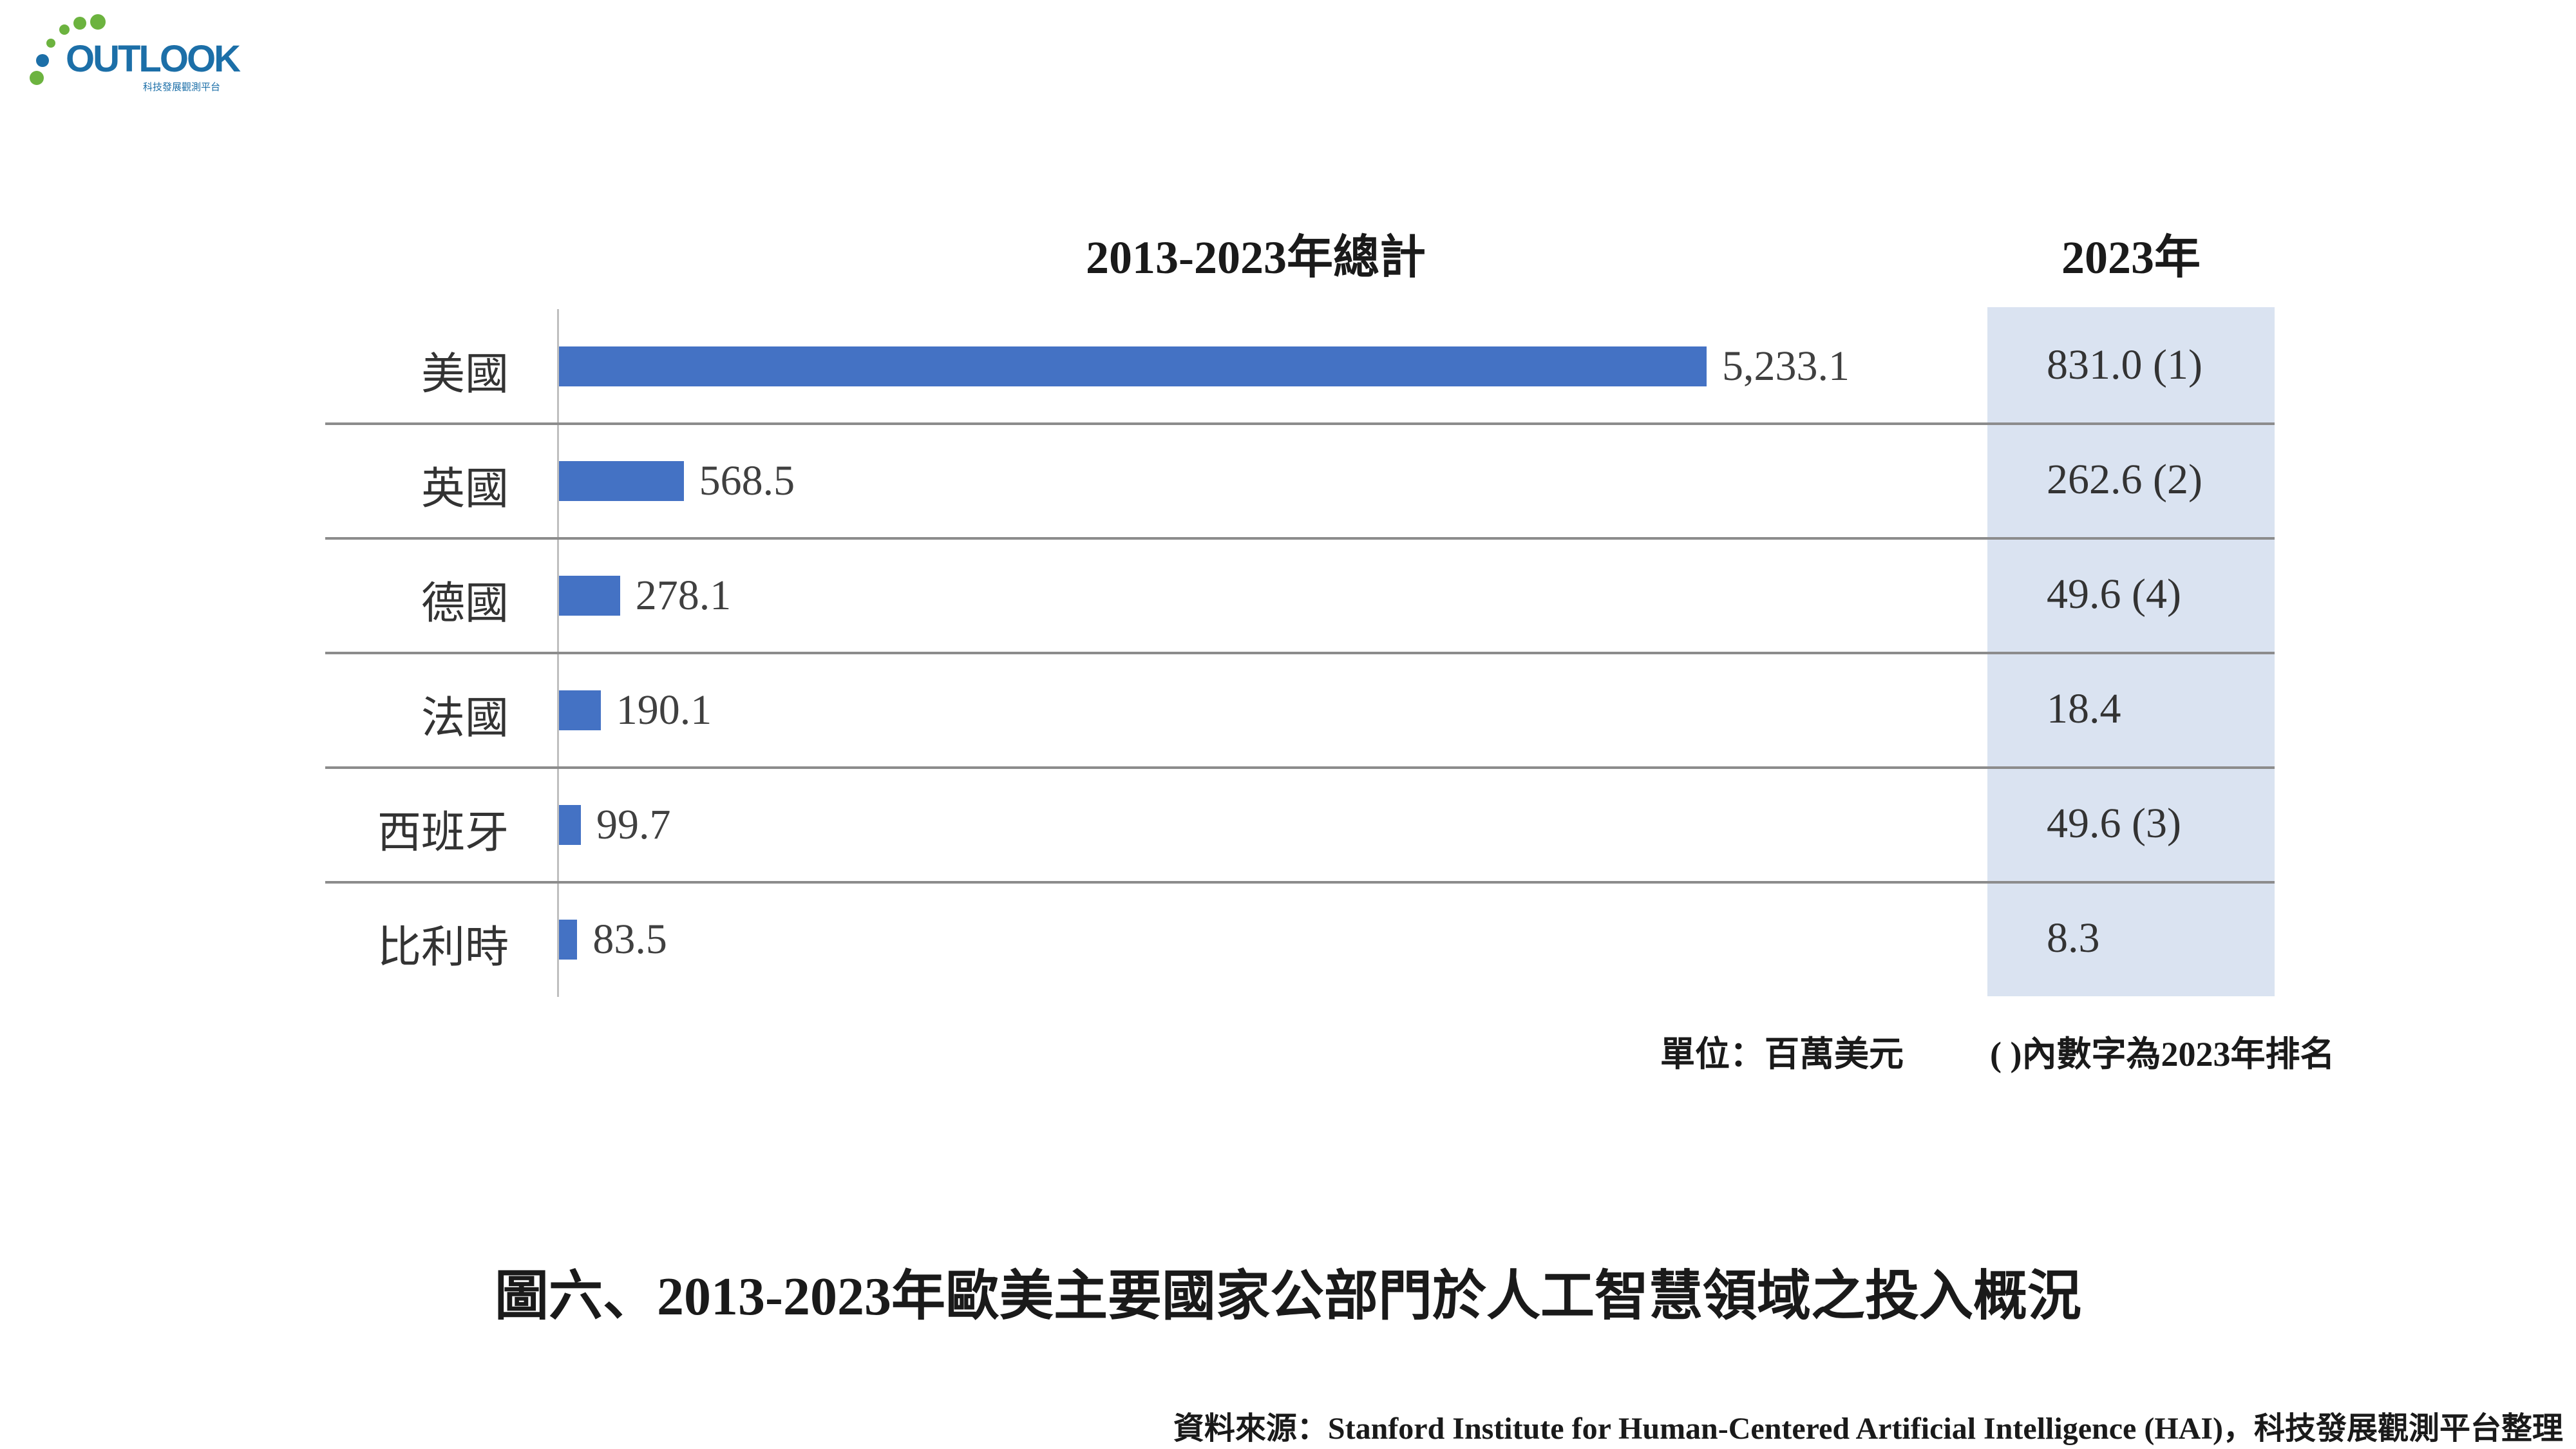 The height and width of the screenshot is (1449, 2576). What do you see at coordinates (443, 947) in the screenshot?
I see `category-label: 比利時` at bounding box center [443, 947].